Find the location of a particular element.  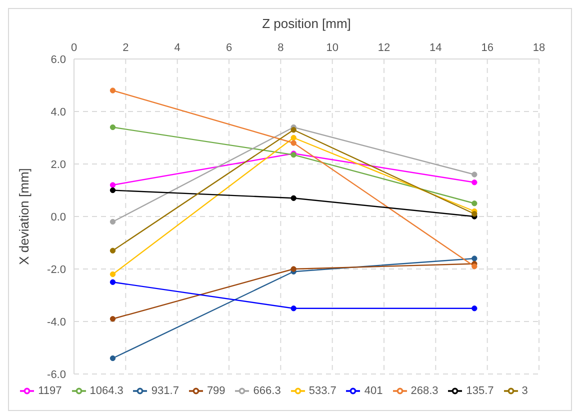

x-tick-label: 8 is located at coordinates (281, 48).